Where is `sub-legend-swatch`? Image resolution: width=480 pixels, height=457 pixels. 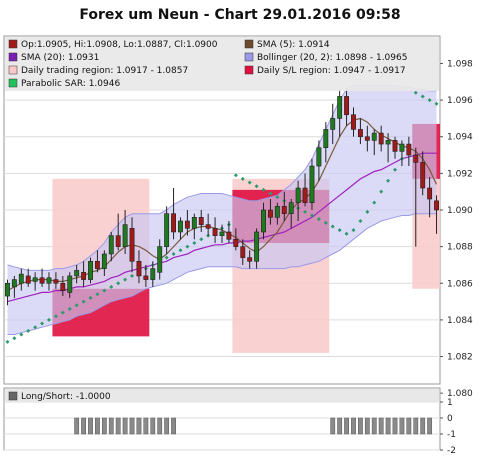
sub-legend-swatch is located at coordinates (13, 396).